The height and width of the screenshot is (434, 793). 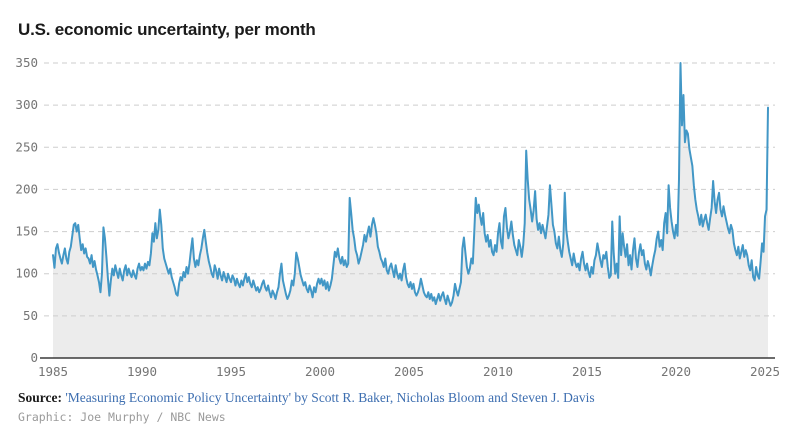 What do you see at coordinates (26, 62) in the screenshot?
I see `y-tick-label: 350` at bounding box center [26, 62].